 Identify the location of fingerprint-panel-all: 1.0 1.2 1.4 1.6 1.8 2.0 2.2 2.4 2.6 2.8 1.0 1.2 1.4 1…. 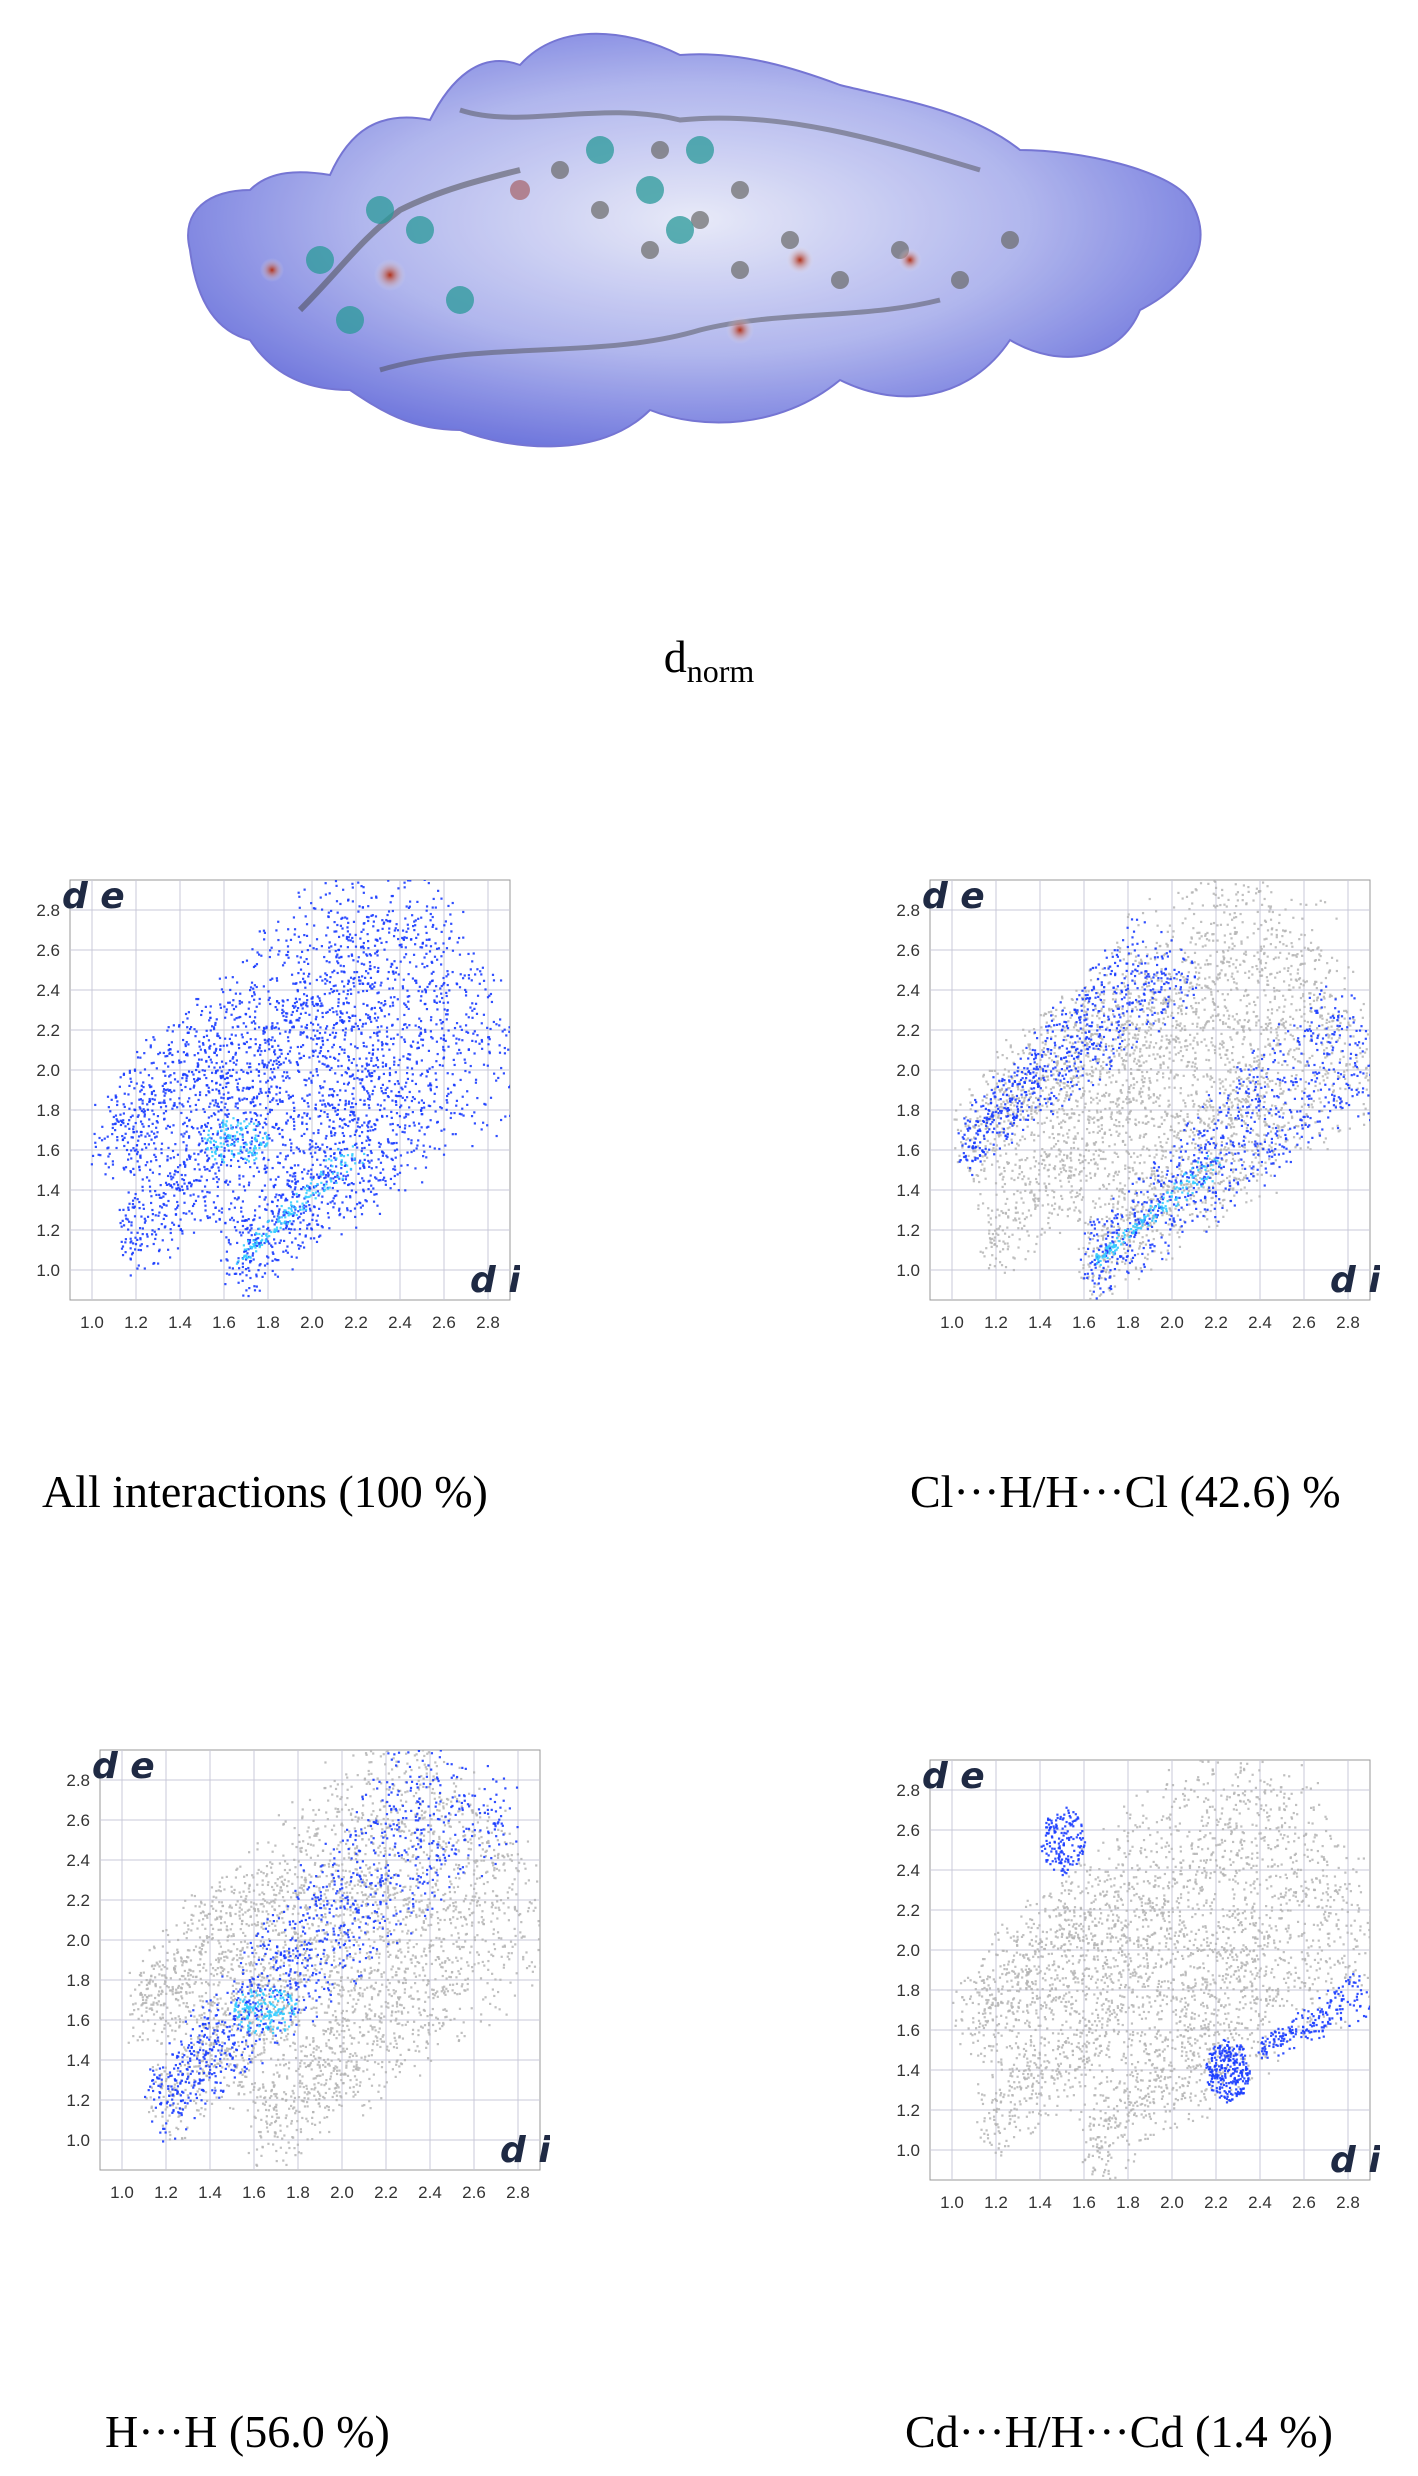
(260, 1140).